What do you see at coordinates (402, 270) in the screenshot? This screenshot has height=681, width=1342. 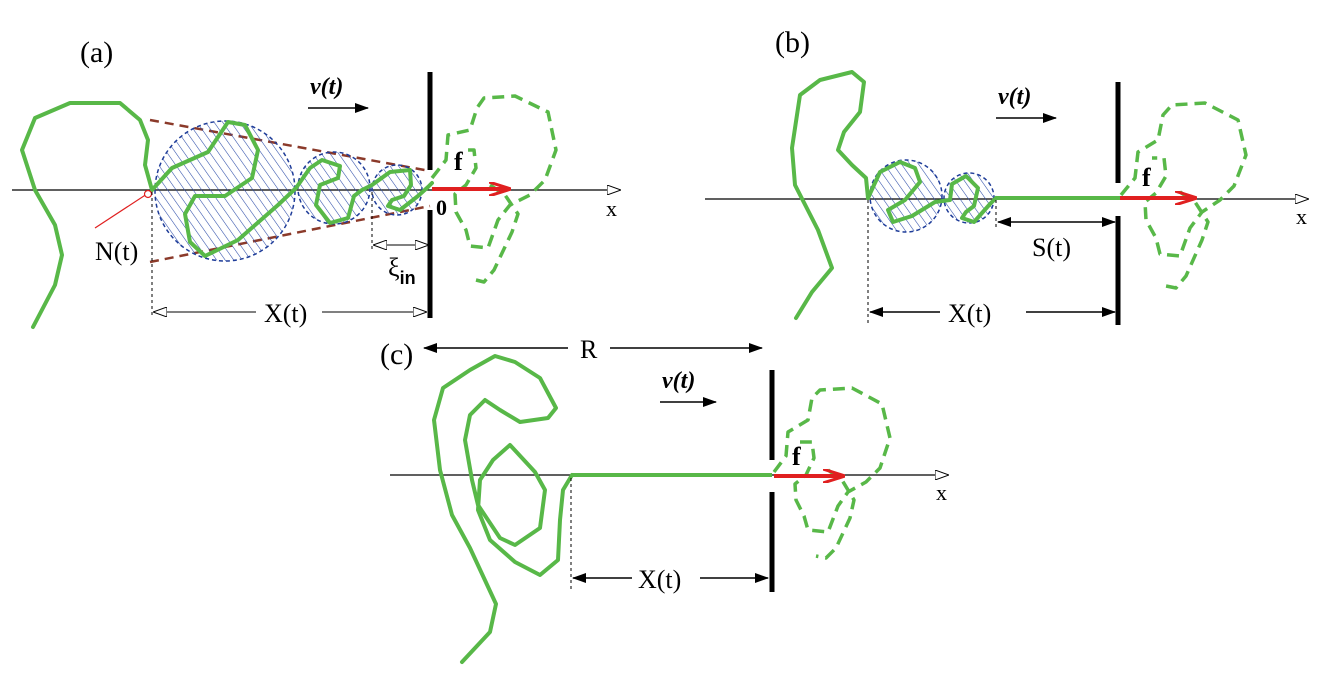 I see `xi-label: ξin` at bounding box center [402, 270].